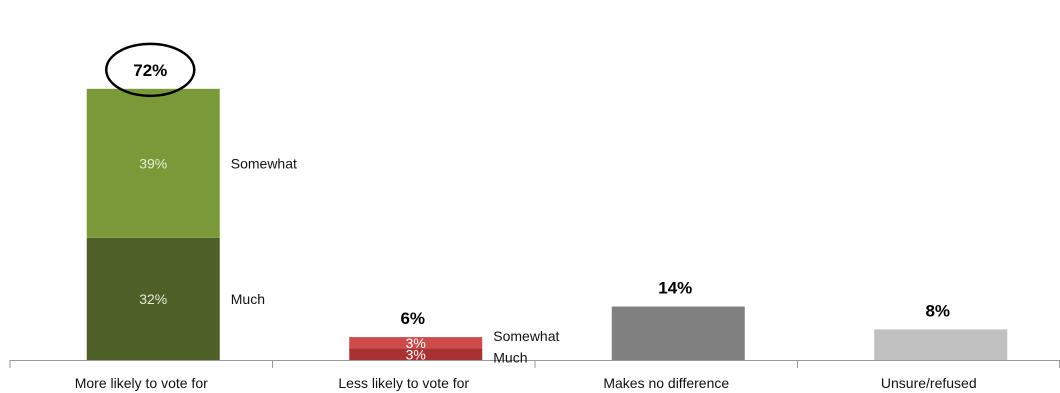 This screenshot has width=1060, height=393. I want to click on bar-total-label: 72%, so click(150, 70).